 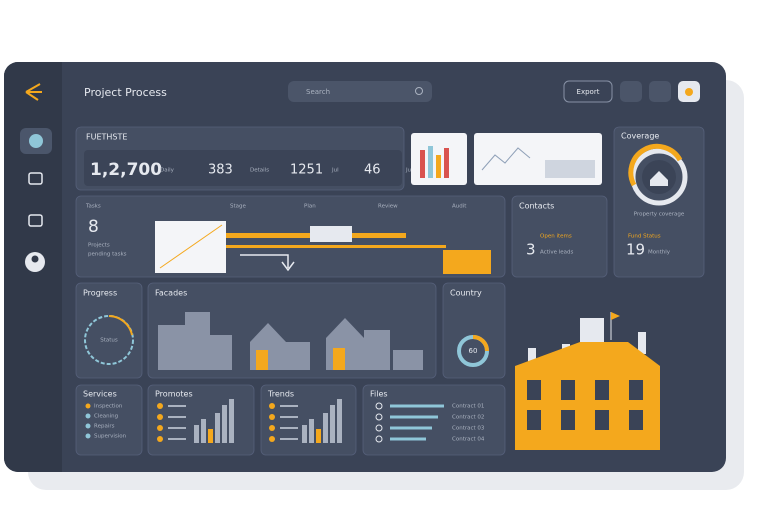 What do you see at coordinates (106, 137) in the screenshot?
I see `stats-title: FUETHSTE` at bounding box center [106, 137].